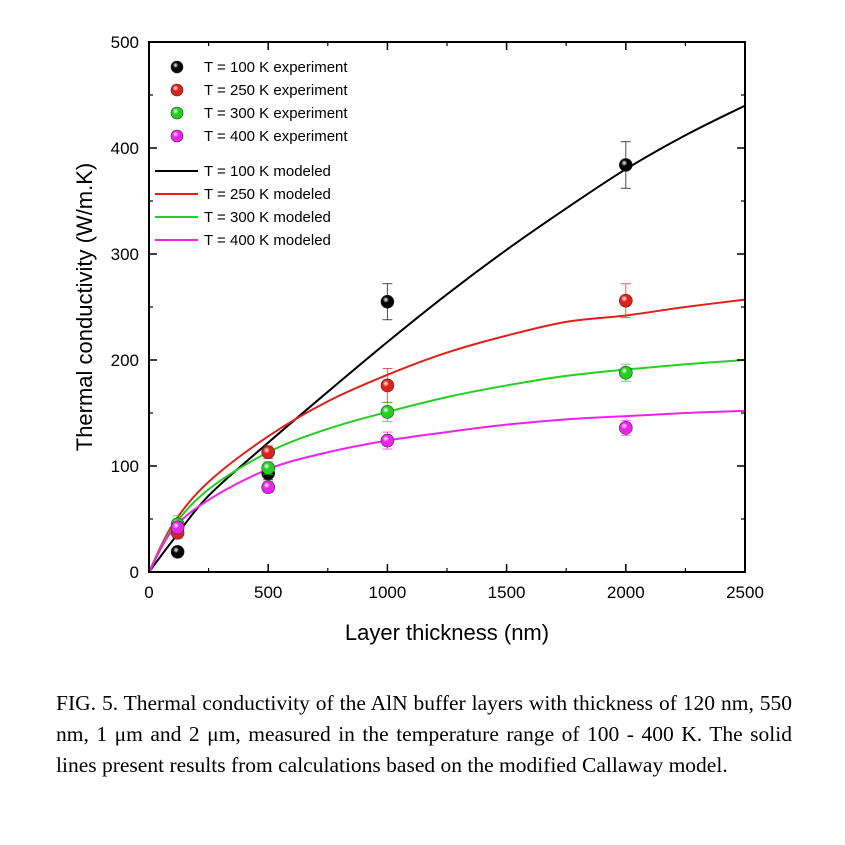 The height and width of the screenshot is (845, 845). What do you see at coordinates (134, 572) in the screenshot?
I see `y-tick-label: 0` at bounding box center [134, 572].